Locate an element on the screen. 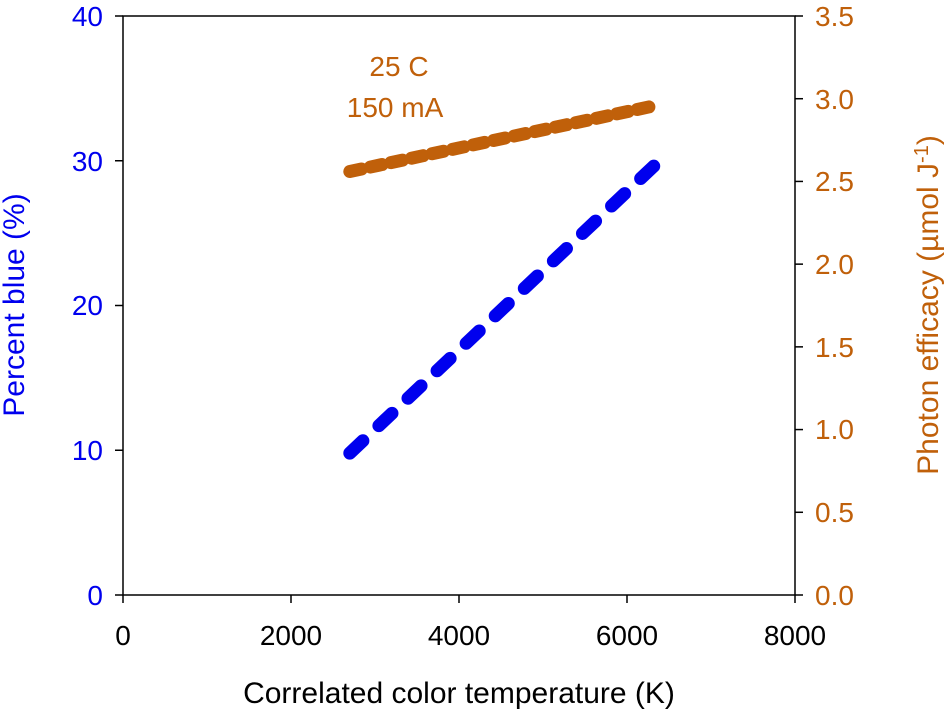 Image resolution: width=946 pixels, height=716 pixels. right-tick-label: 1.0 is located at coordinates (834, 429).